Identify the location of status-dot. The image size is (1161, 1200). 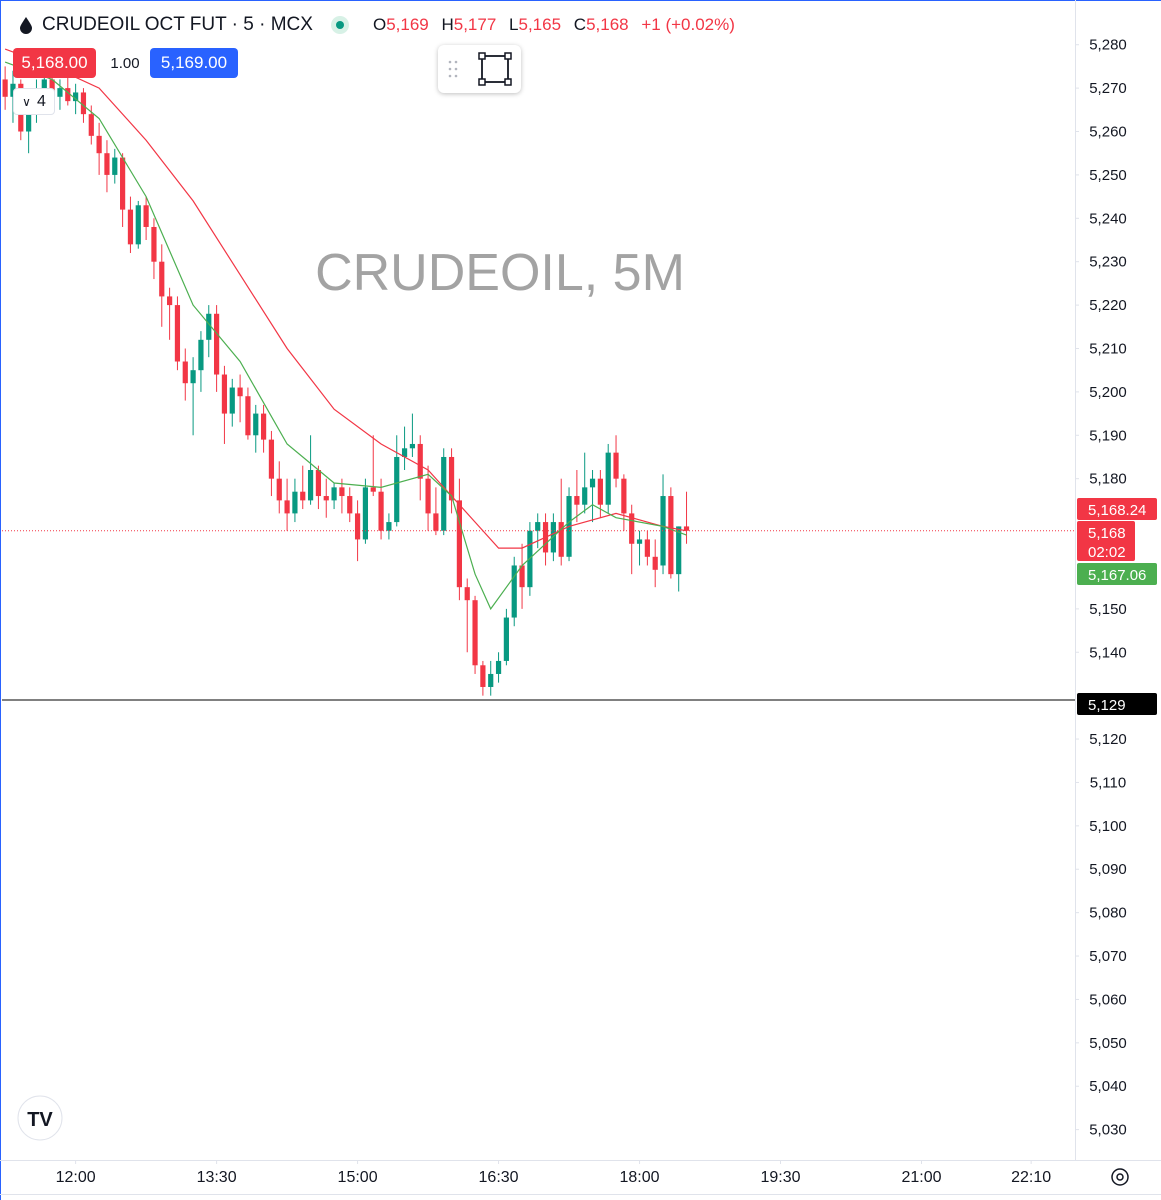
(339, 25).